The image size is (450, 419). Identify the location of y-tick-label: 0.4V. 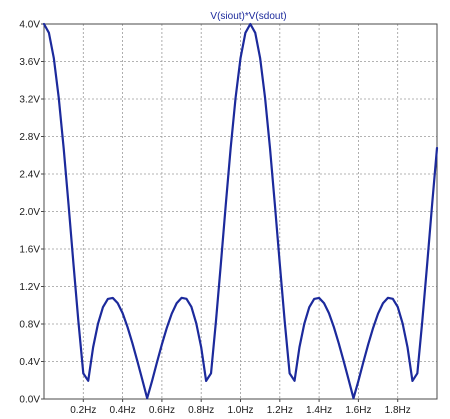
(29, 362).